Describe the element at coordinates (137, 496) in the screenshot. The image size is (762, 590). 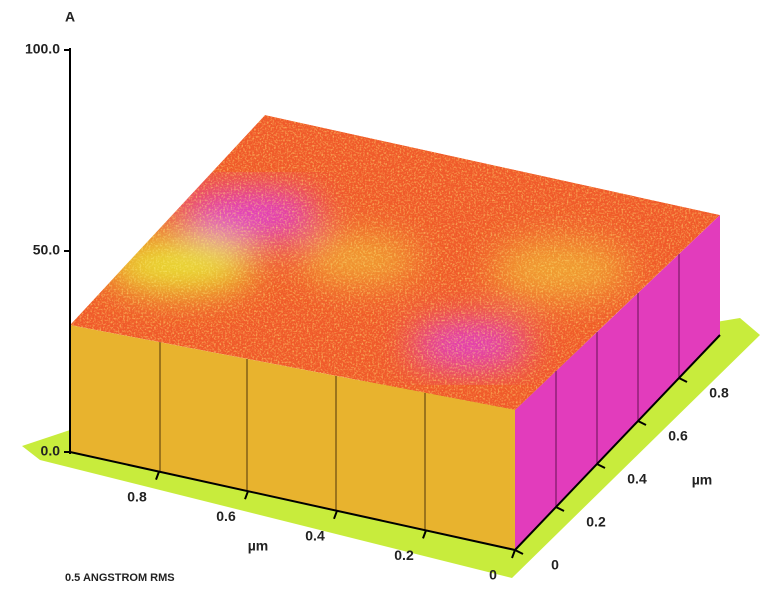
I see `x-tick-label: 0.8` at that location.